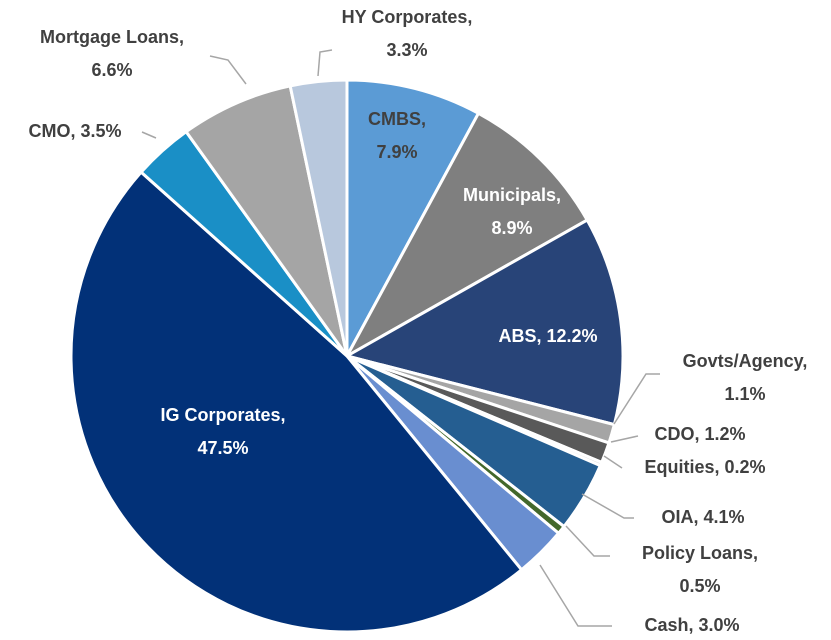 The height and width of the screenshot is (640, 831). Describe the element at coordinates (702, 517) in the screenshot. I see `data-label: OIA, 4.1%` at that location.